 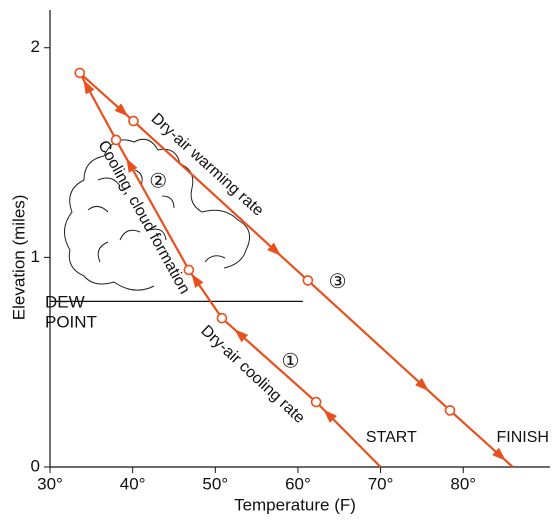 What do you see at coordinates (291, 361) in the screenshot?
I see `annotation: ①` at bounding box center [291, 361].